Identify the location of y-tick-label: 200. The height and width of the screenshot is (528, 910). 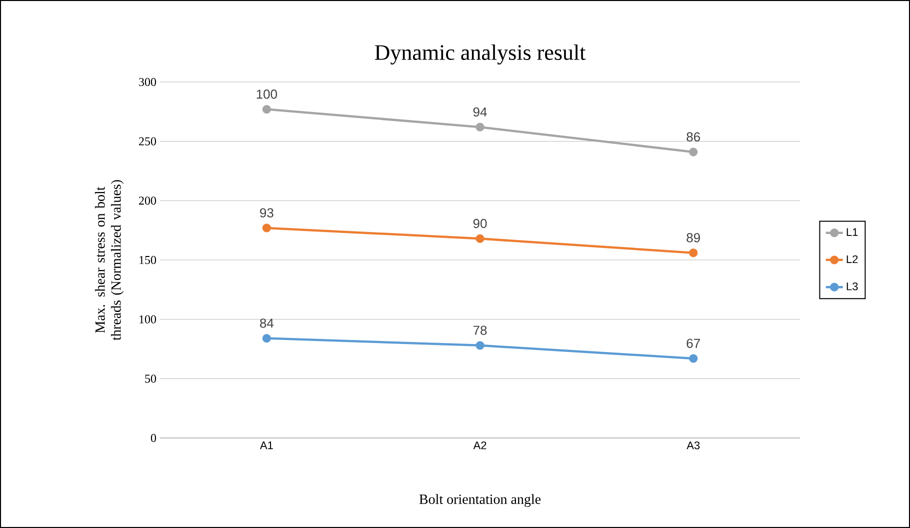
(147, 200).